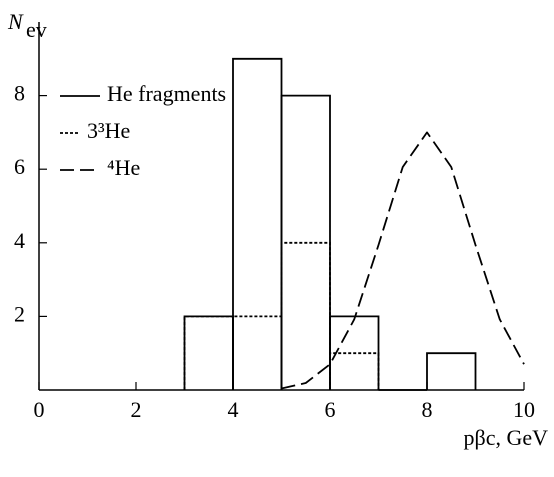  Describe the element at coordinates (123, 167) in the screenshot. I see `legend-label: ⁴He` at that location.